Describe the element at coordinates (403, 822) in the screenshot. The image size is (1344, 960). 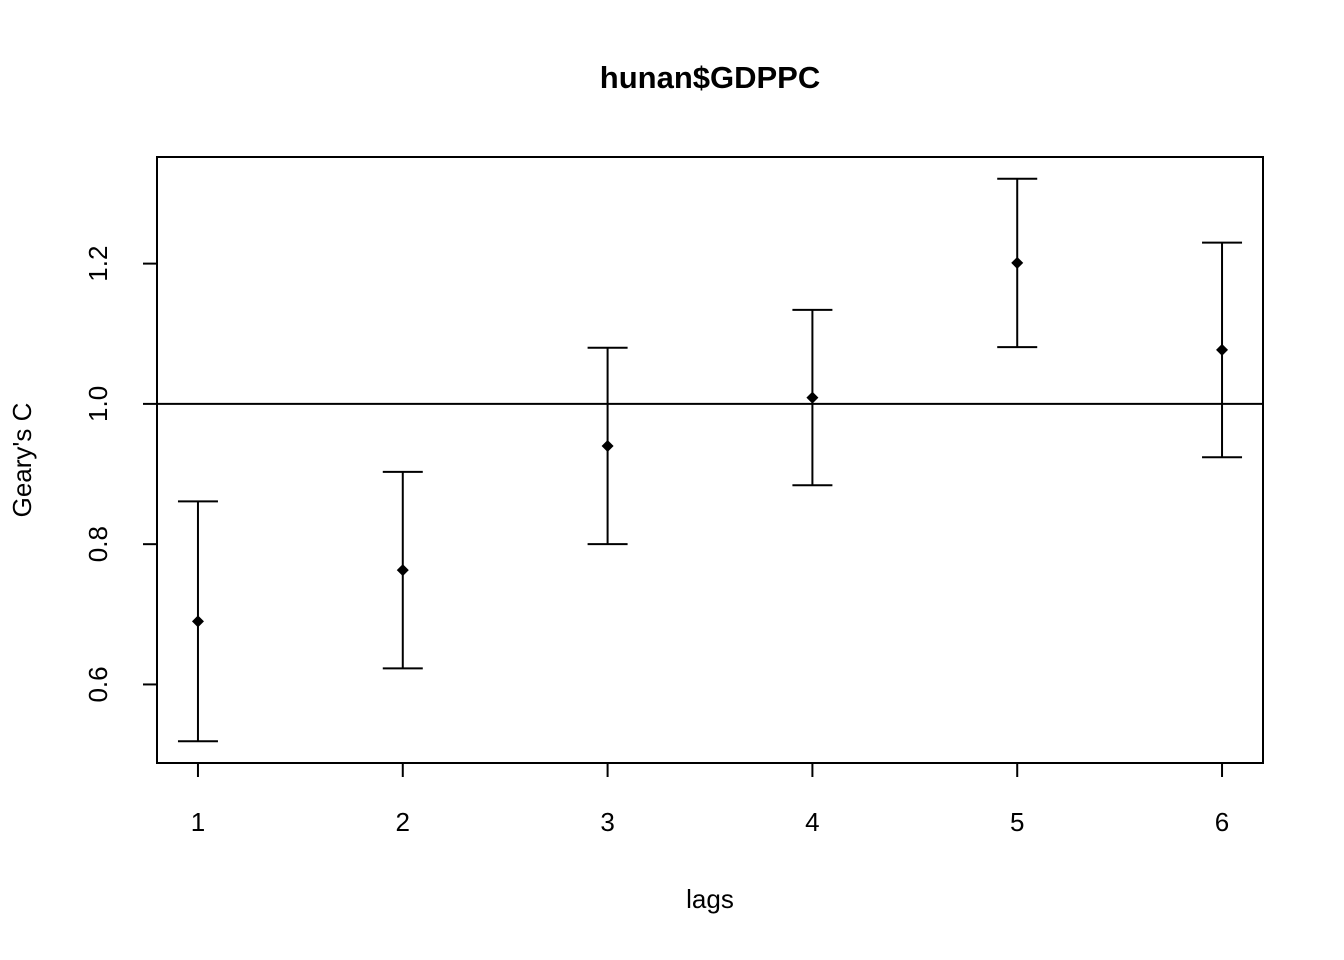
I see `x-tick-label: 2` at that location.